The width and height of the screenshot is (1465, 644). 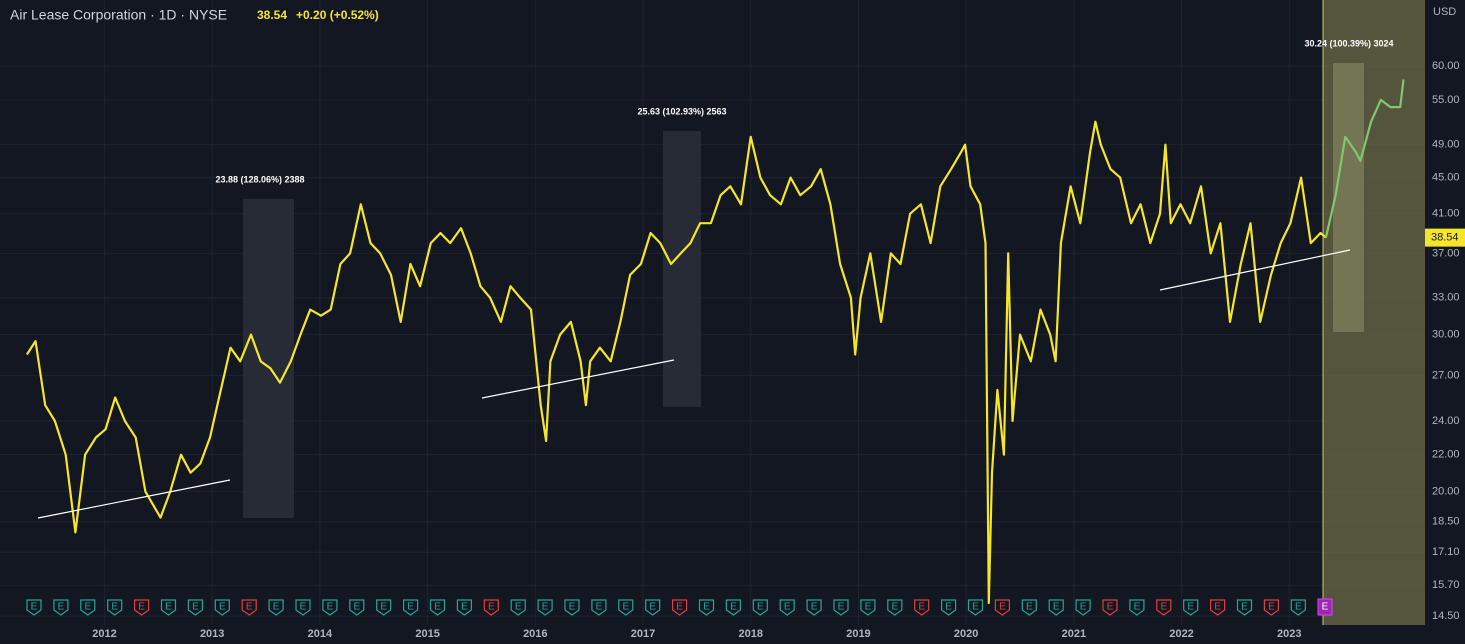 What do you see at coordinates (1446, 145) in the screenshot?
I see `y-tick-label: 49.00` at bounding box center [1446, 145].